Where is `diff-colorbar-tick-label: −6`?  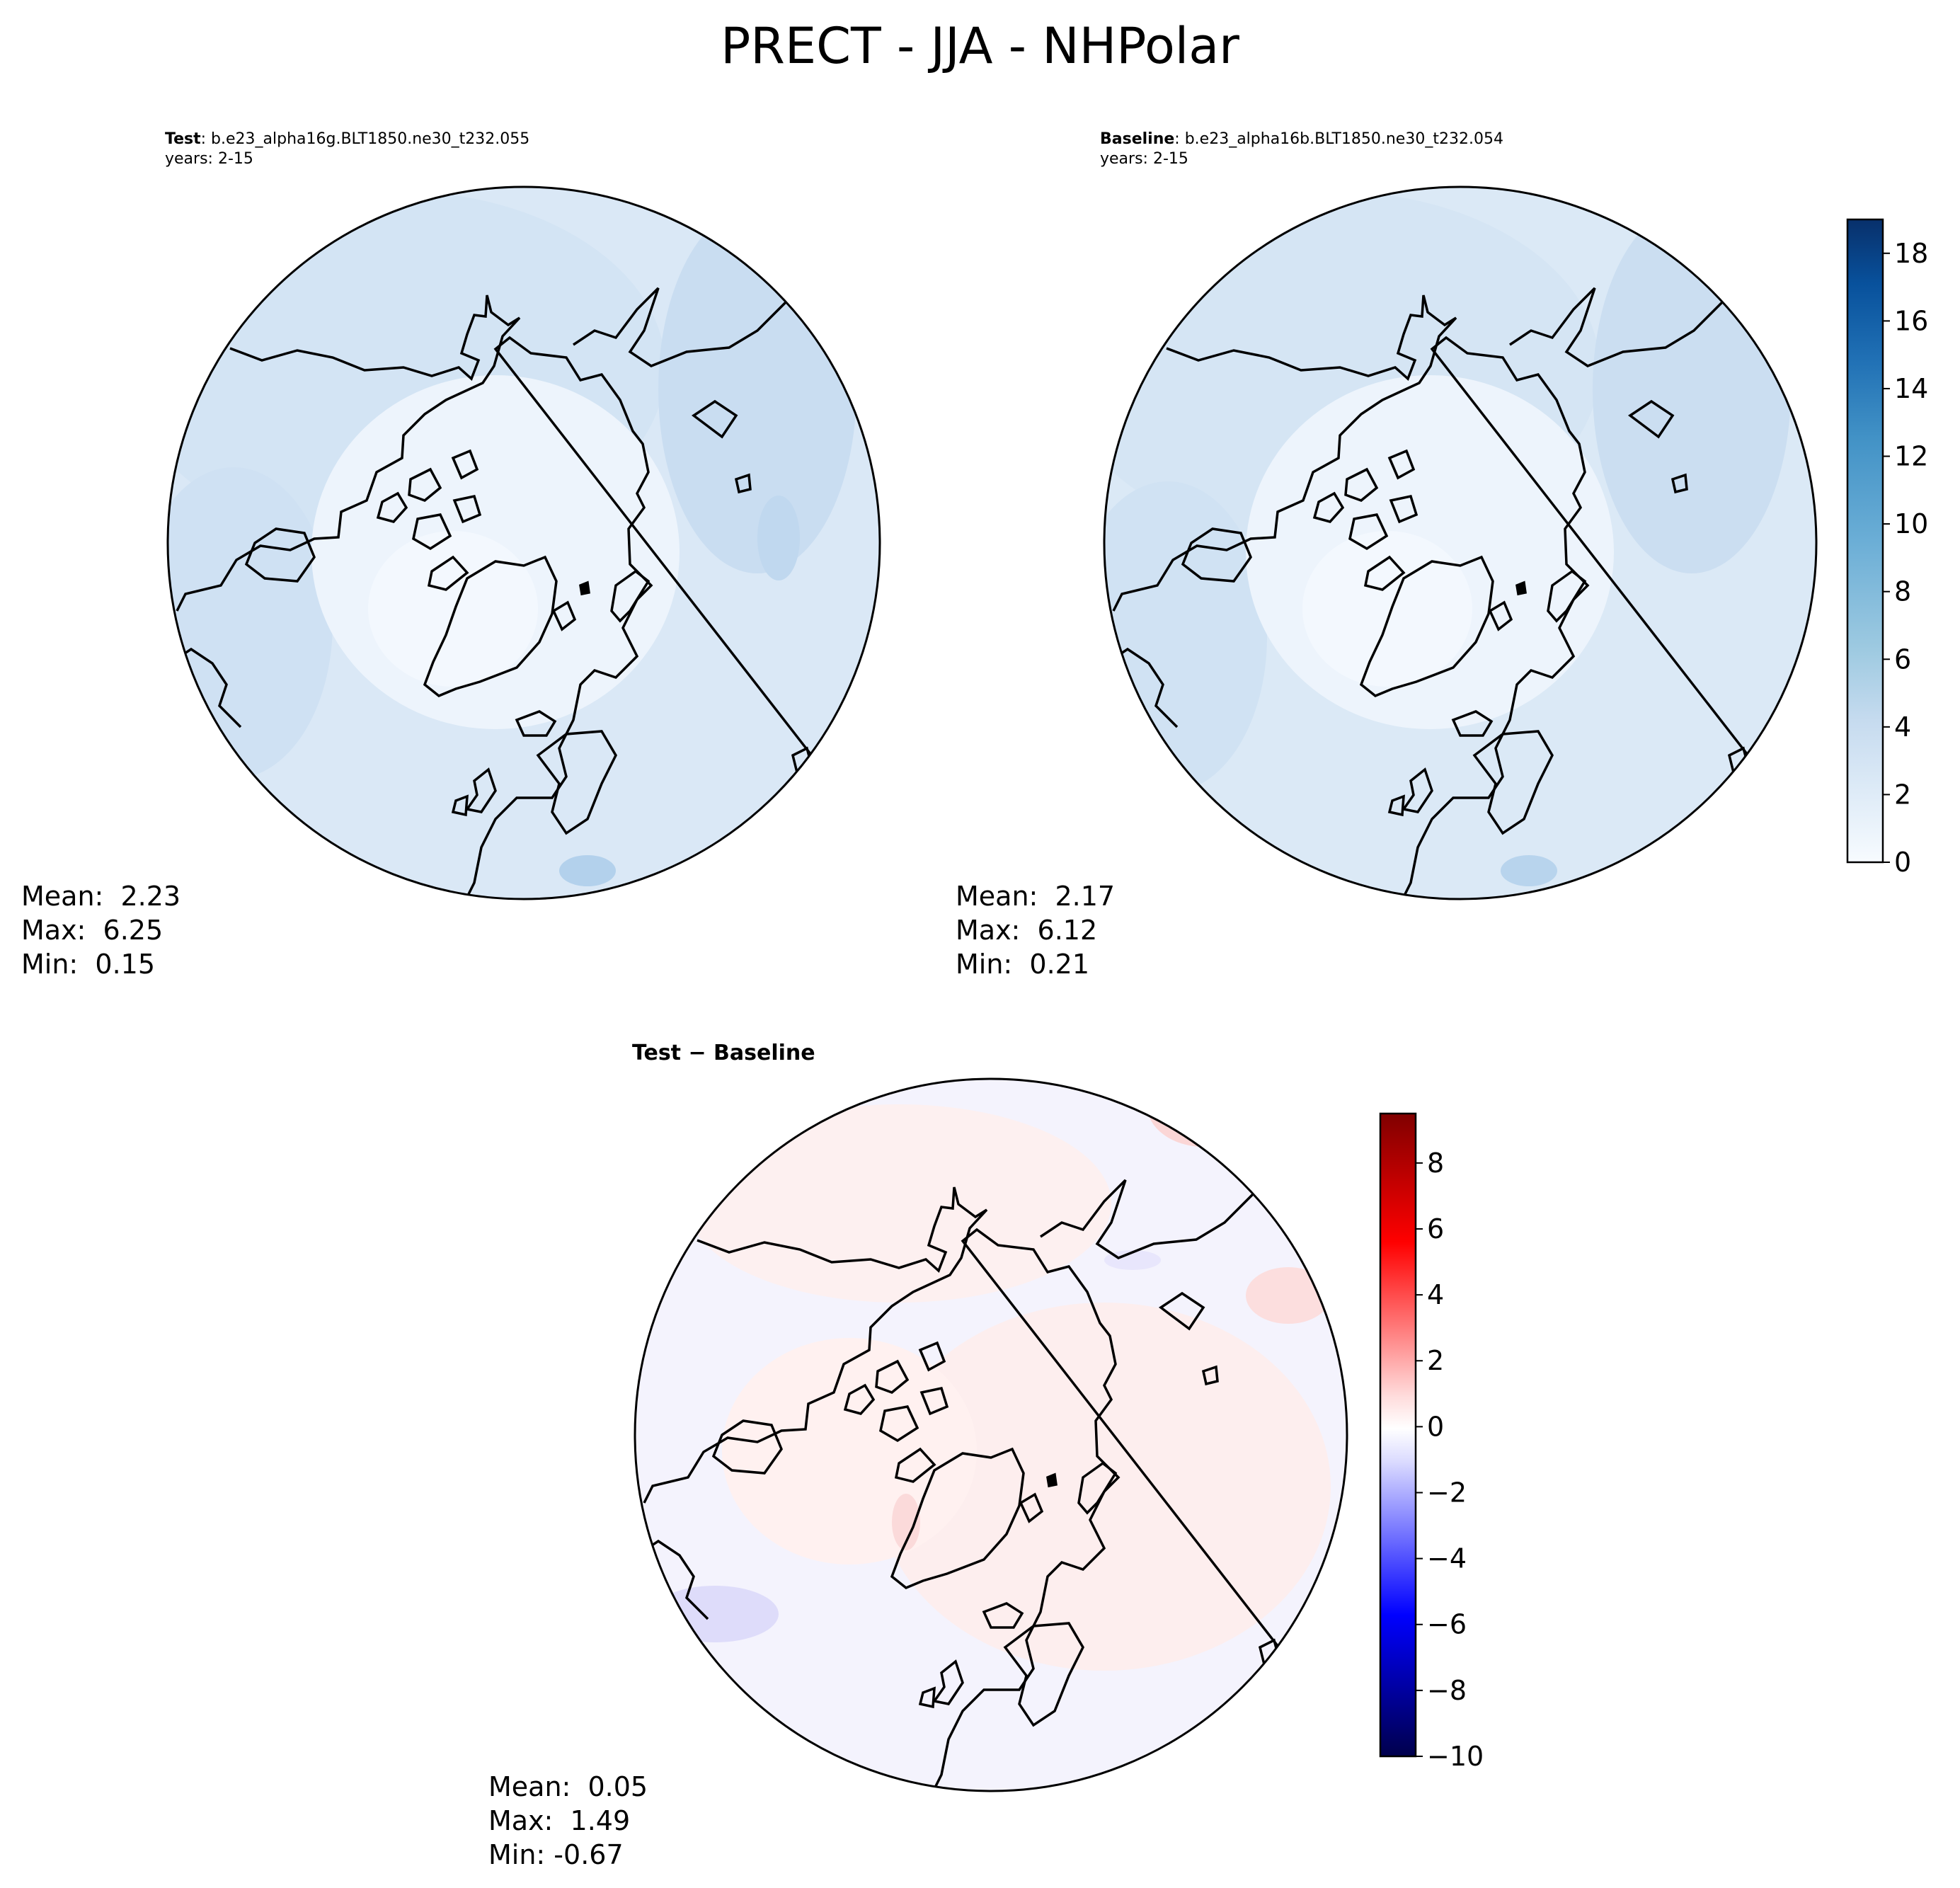 diff-colorbar-tick-label: −6 is located at coordinates (1447, 1624).